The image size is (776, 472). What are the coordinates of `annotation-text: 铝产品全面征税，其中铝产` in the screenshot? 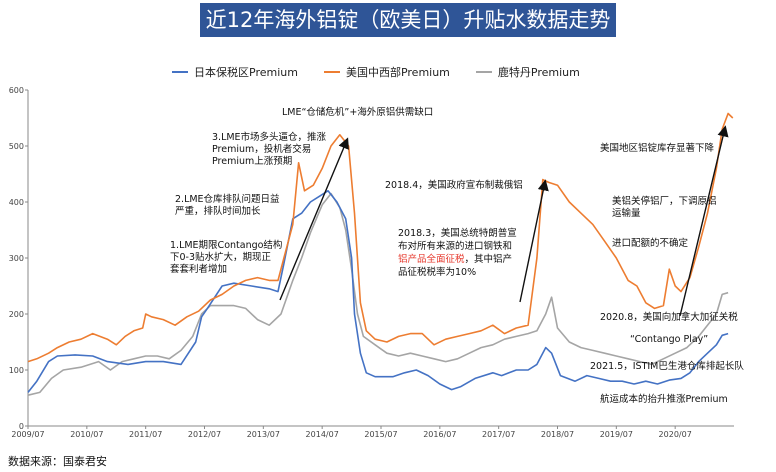 It's located at (455, 259).